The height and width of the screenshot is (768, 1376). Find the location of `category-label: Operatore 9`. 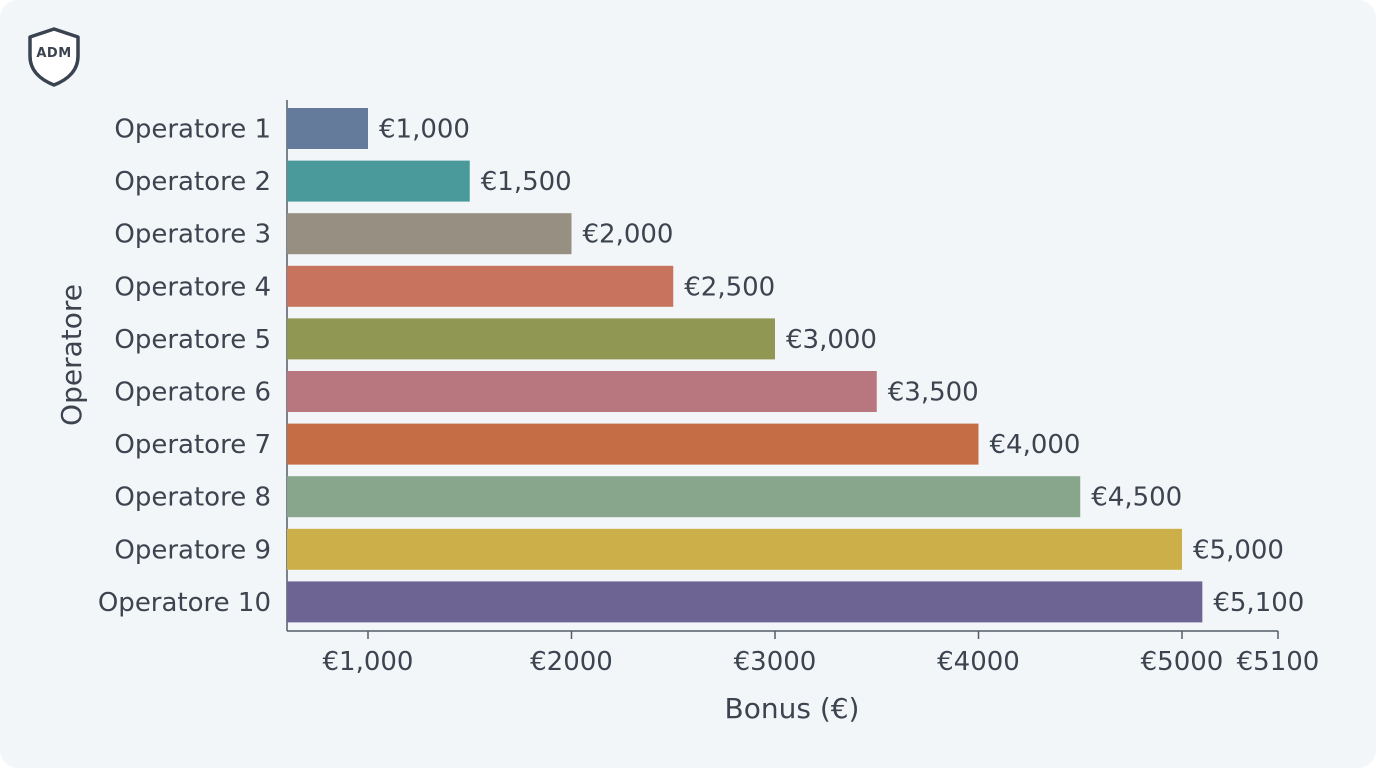

category-label: Operatore 9 is located at coordinates (192, 550).